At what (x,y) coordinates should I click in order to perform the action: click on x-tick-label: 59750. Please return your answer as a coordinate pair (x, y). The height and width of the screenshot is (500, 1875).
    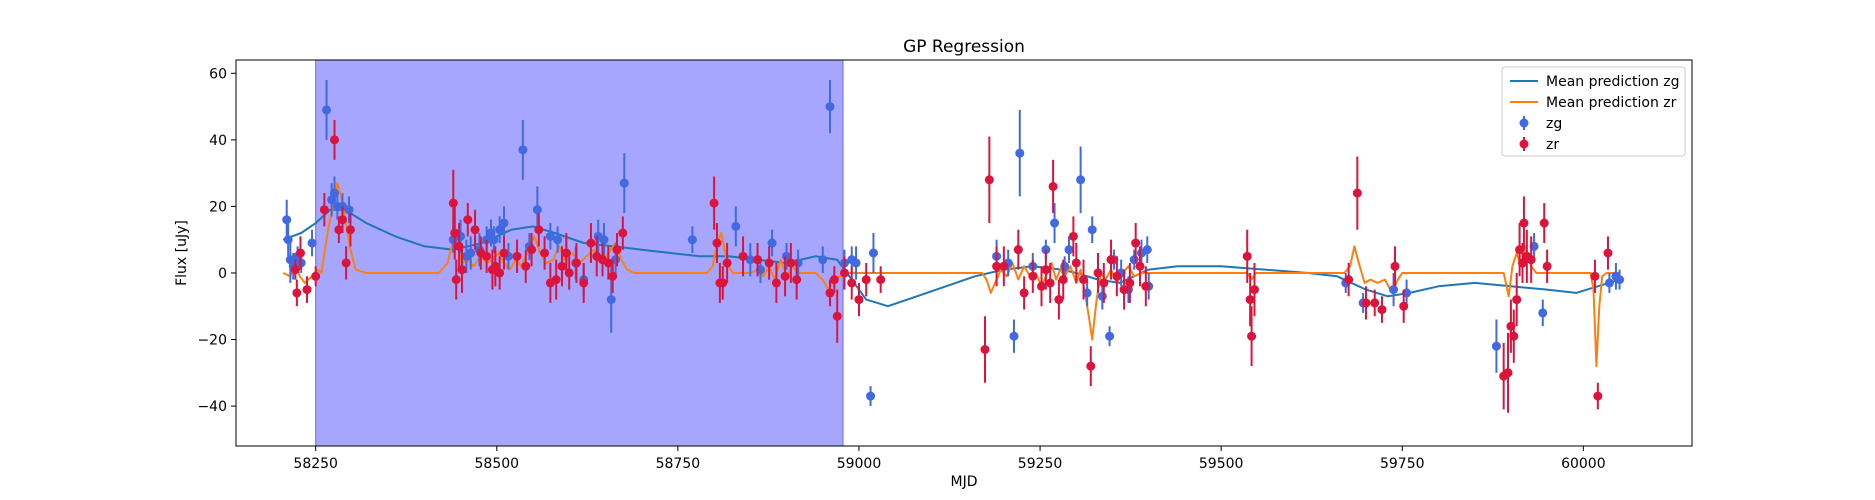
    Looking at the image, I should click on (1402, 464).